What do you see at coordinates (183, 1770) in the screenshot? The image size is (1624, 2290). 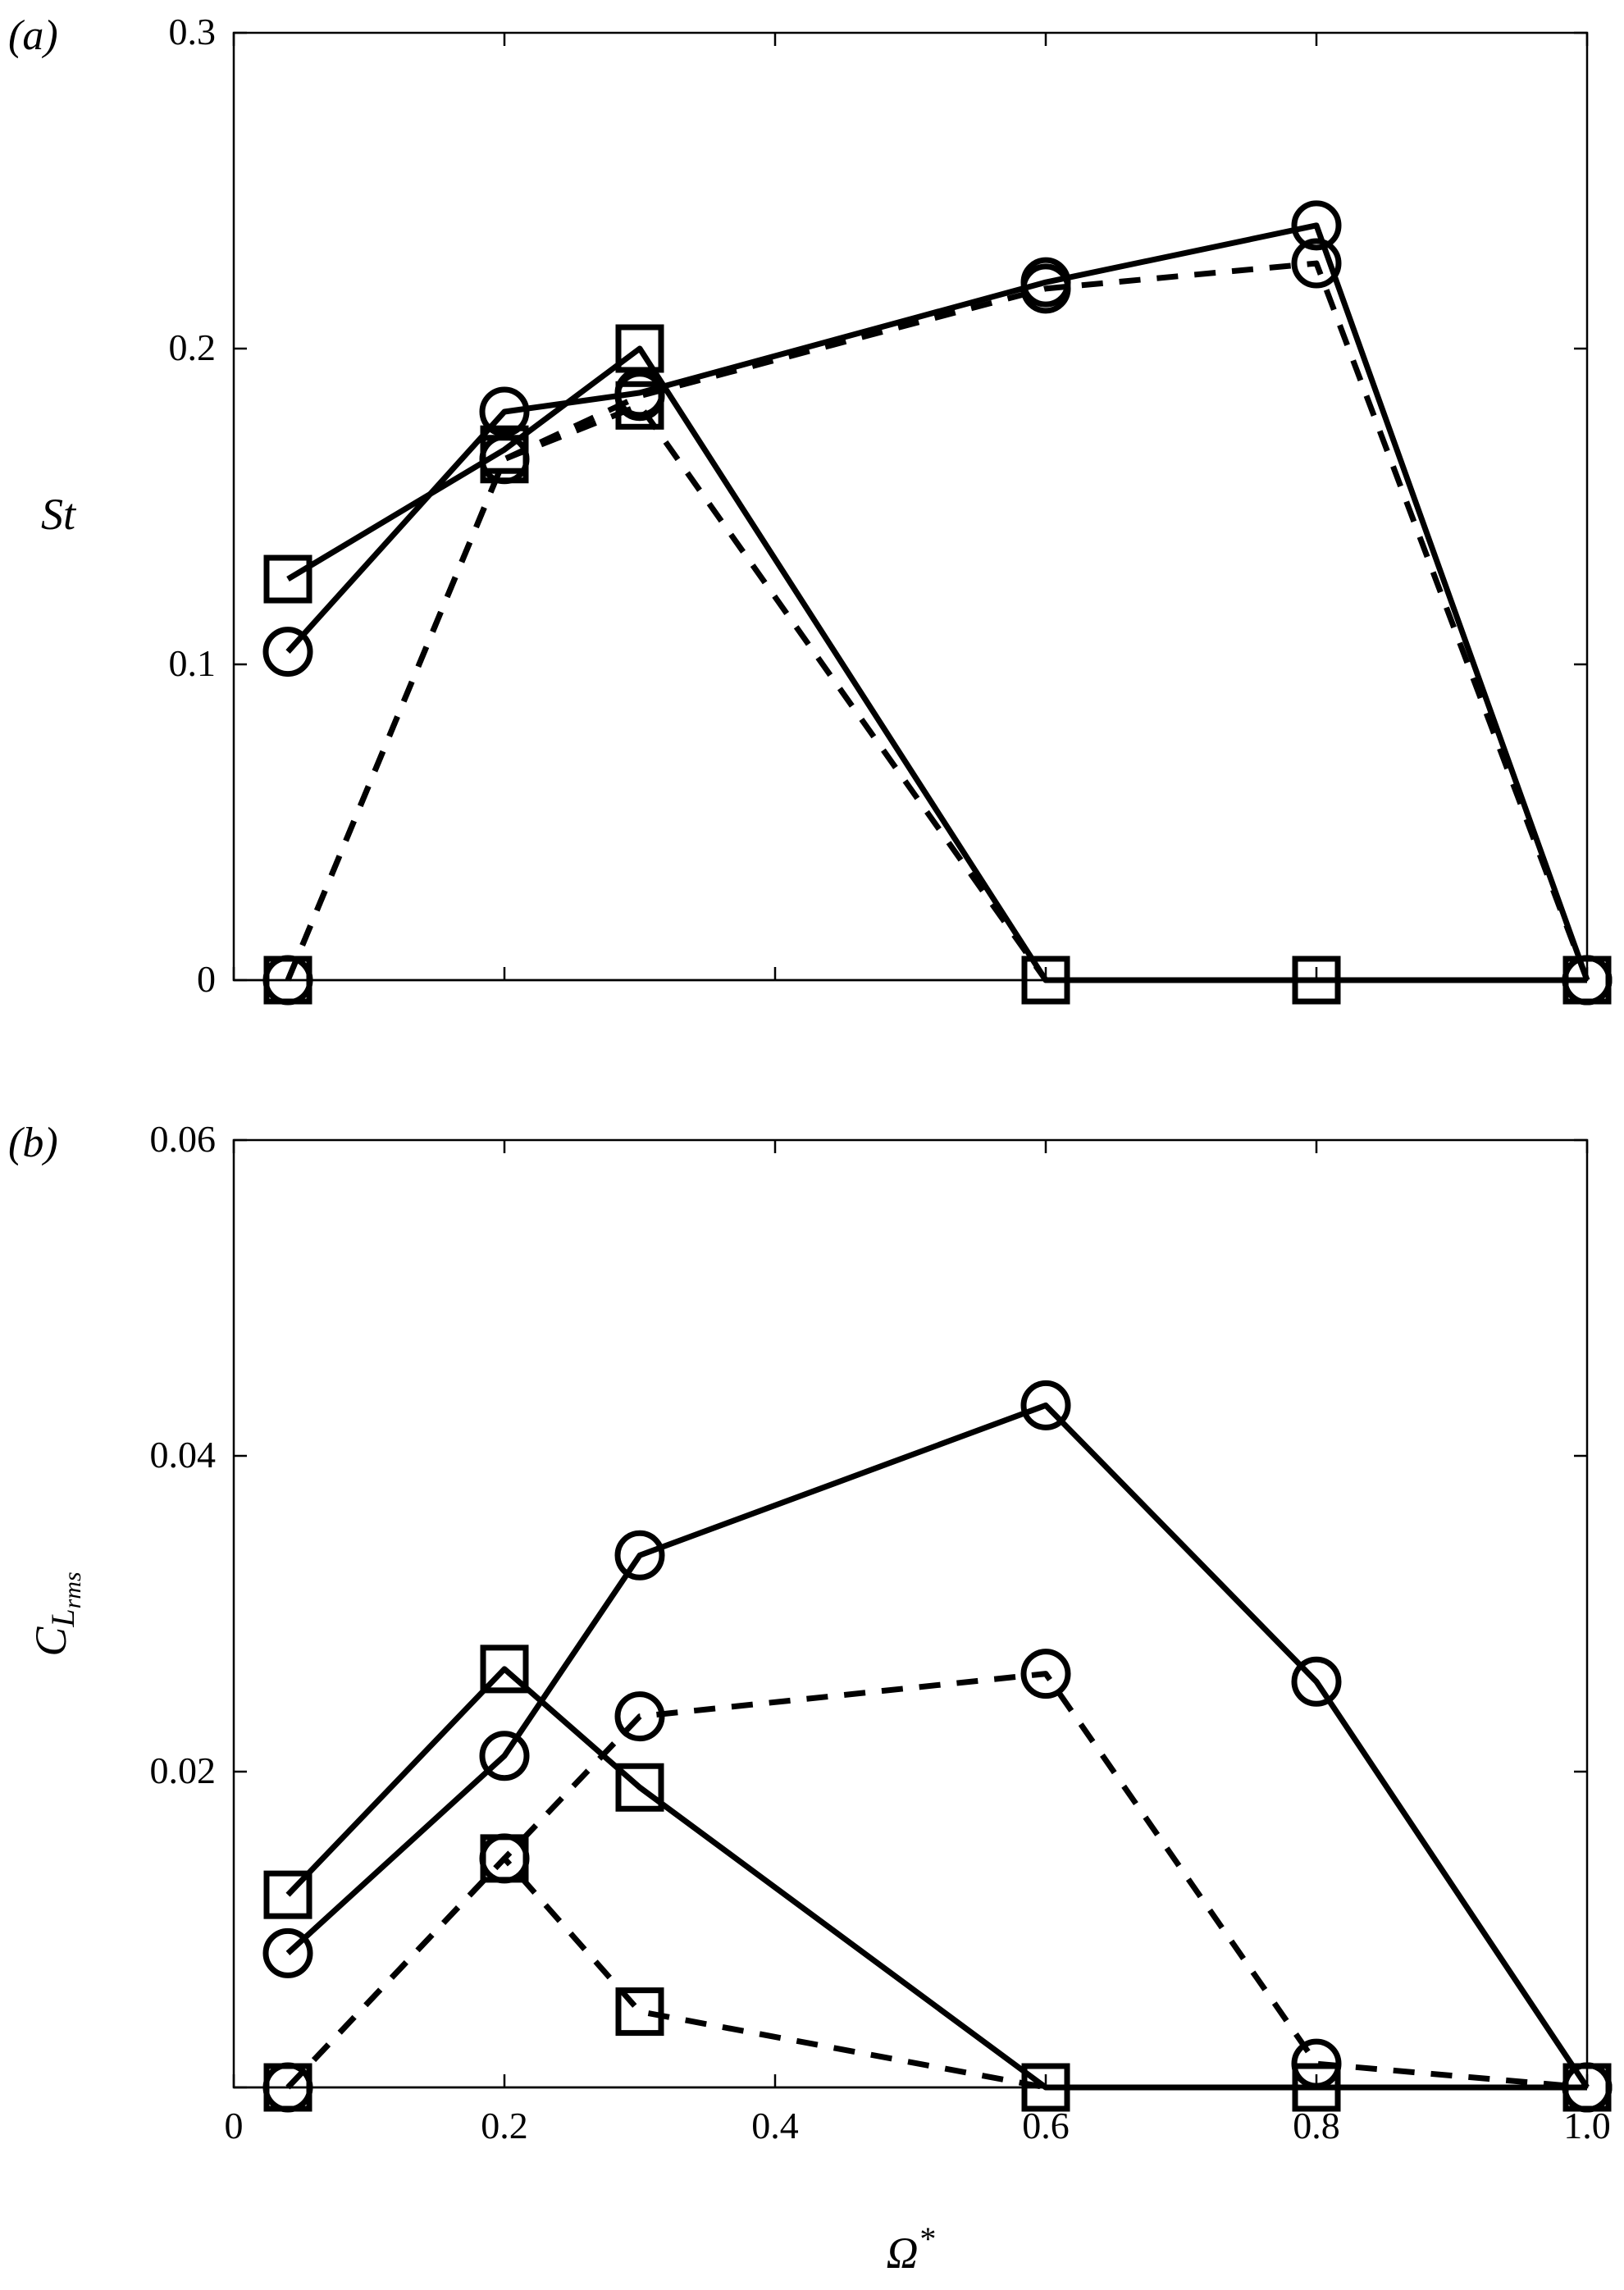 I see `y-tick-label: 0.02` at bounding box center [183, 1770].